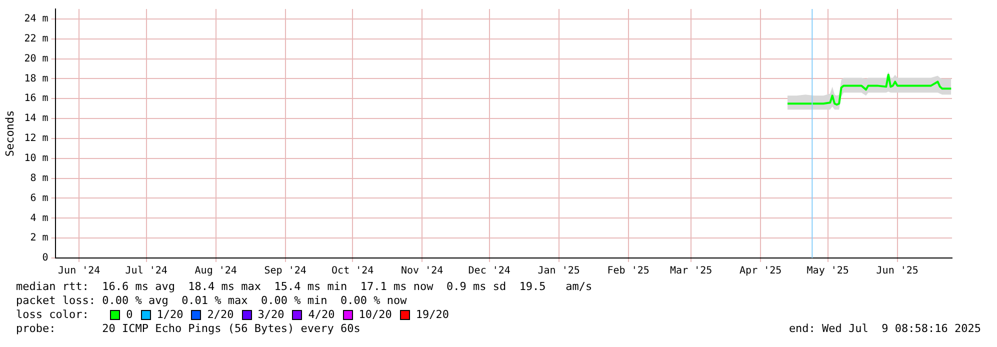  Describe the element at coordinates (691, 271) in the screenshot. I see `x-tick-label: Mar '25` at that location.